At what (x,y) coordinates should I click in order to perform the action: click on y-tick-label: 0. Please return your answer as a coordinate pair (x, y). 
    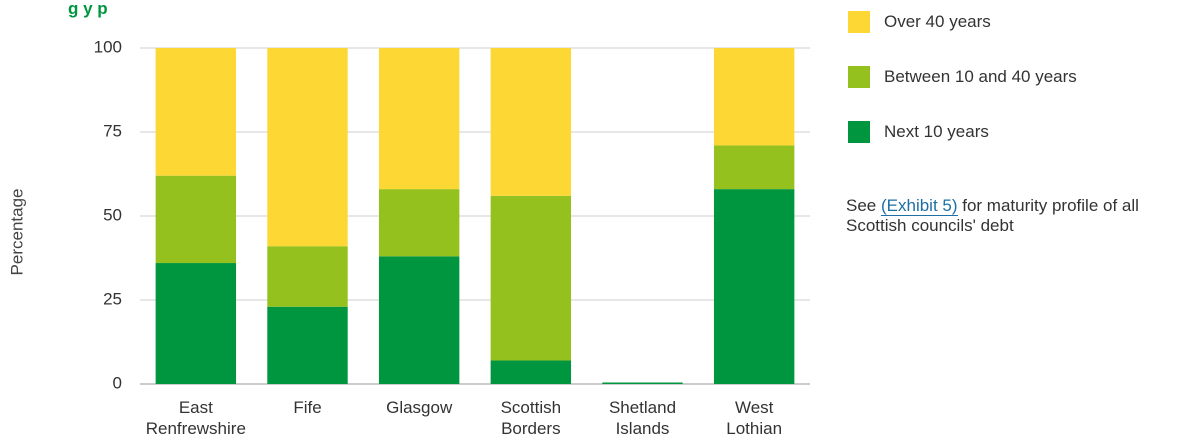
    Looking at the image, I should click on (117, 382).